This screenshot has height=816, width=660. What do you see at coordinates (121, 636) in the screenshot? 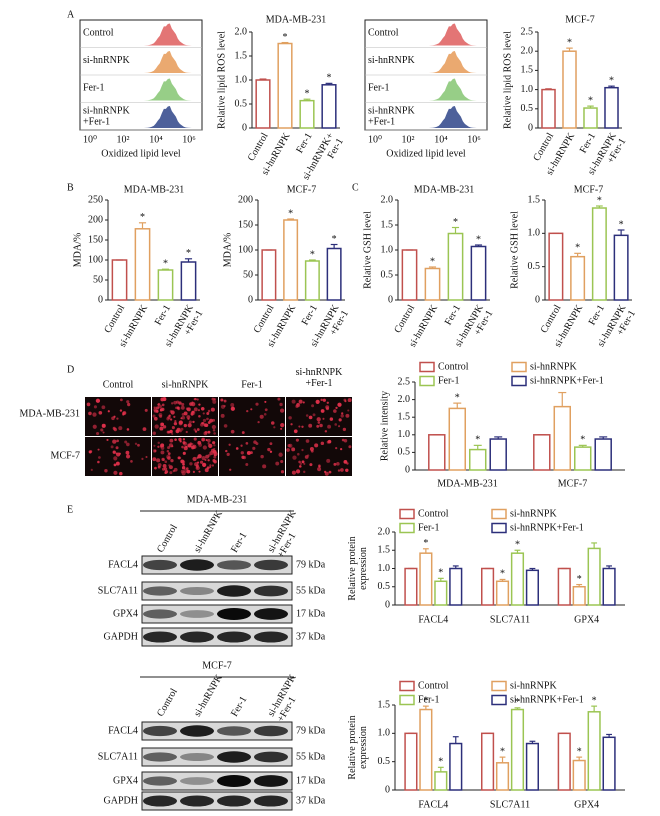
I see `protein-label: GAPDH` at bounding box center [121, 636].